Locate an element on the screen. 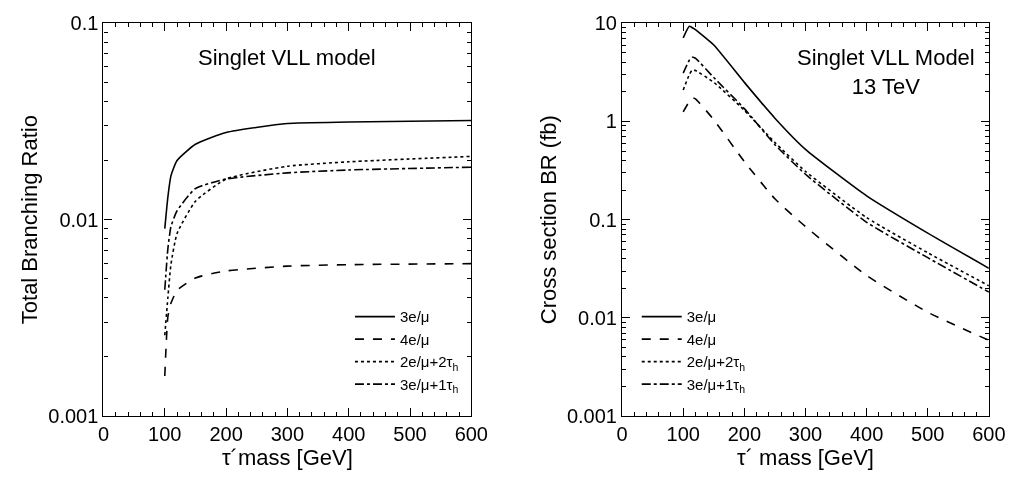 The height and width of the screenshot is (493, 1028). y-tick-label: 10 is located at coordinates (605, 23).